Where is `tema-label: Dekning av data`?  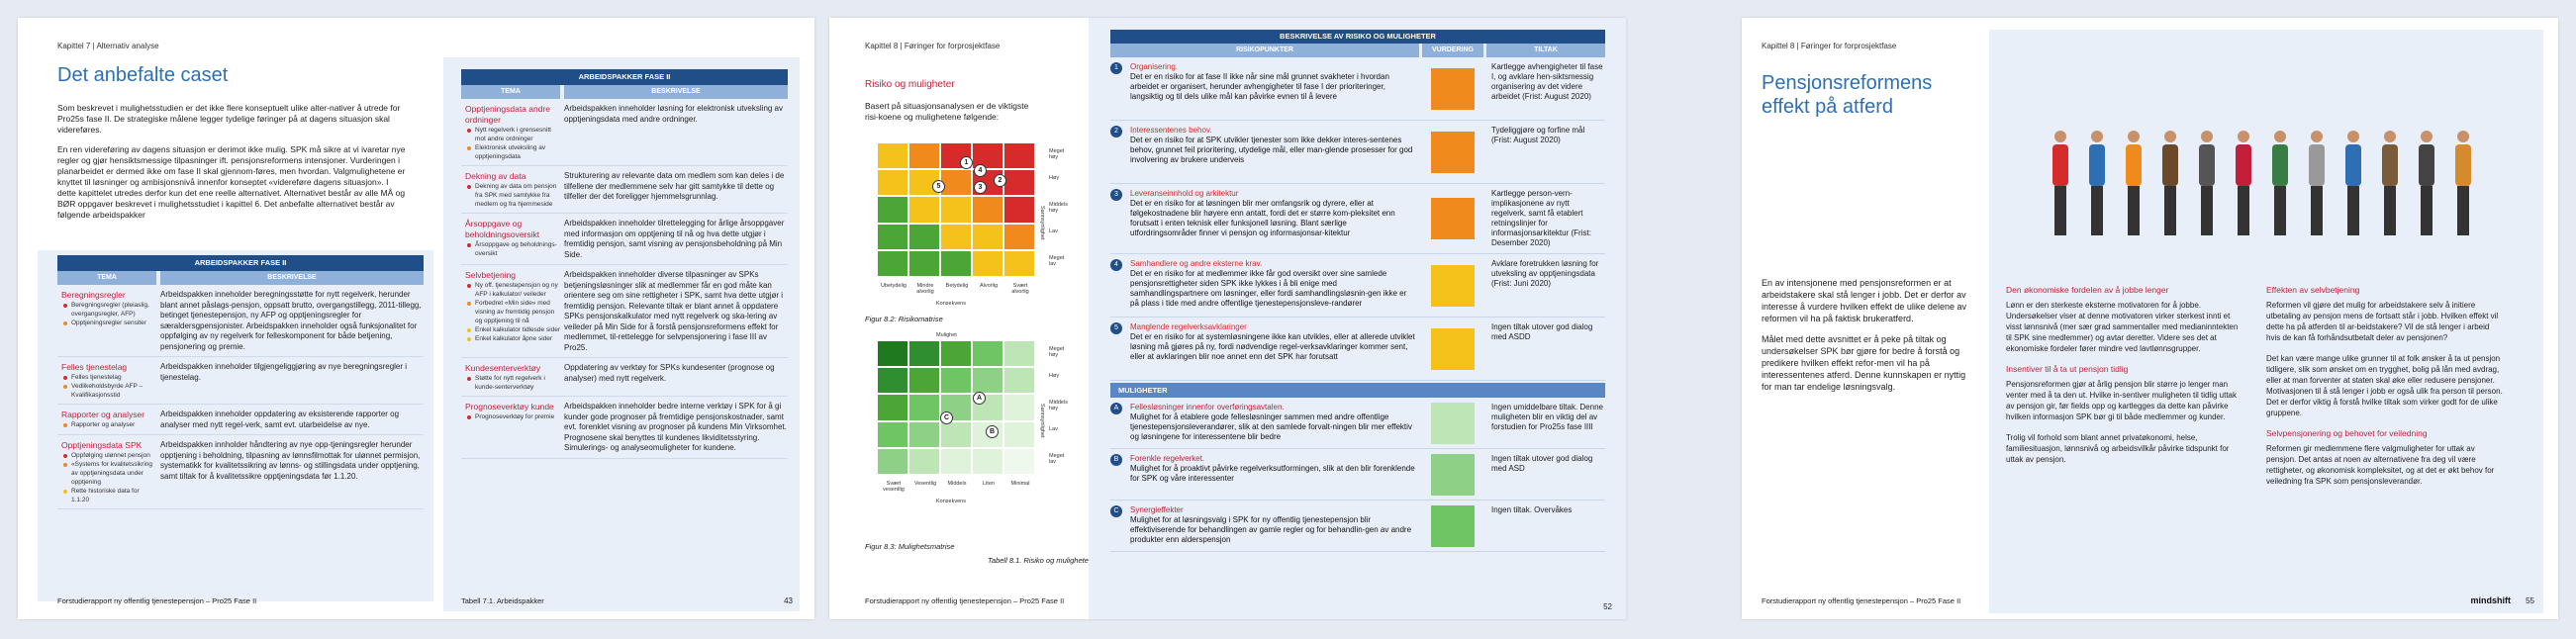
tema-label: Dekning av data is located at coordinates (495, 176).